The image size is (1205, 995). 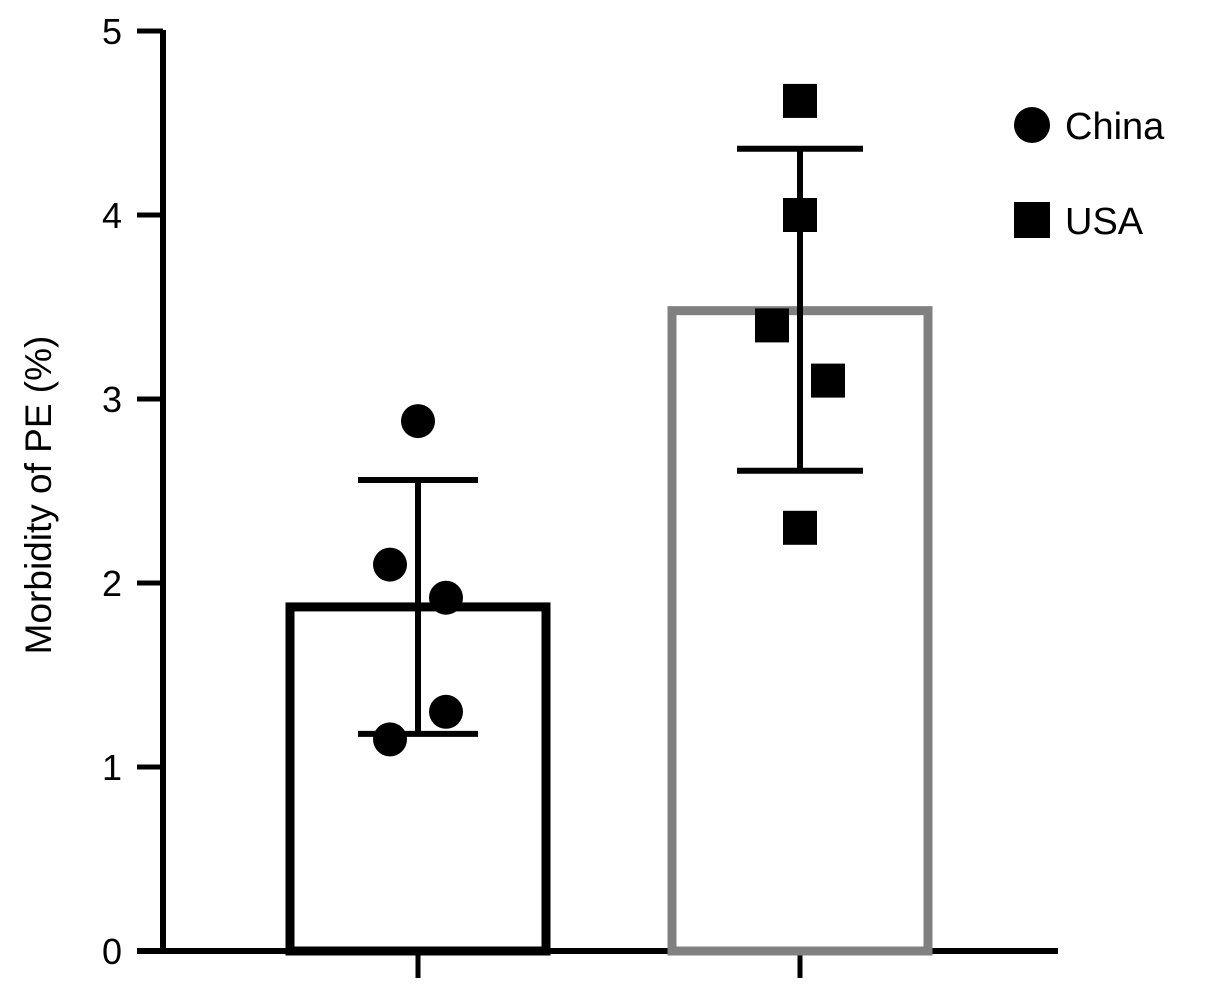 What do you see at coordinates (112, 583) in the screenshot?
I see `y-tick-label-2: 2` at bounding box center [112, 583].